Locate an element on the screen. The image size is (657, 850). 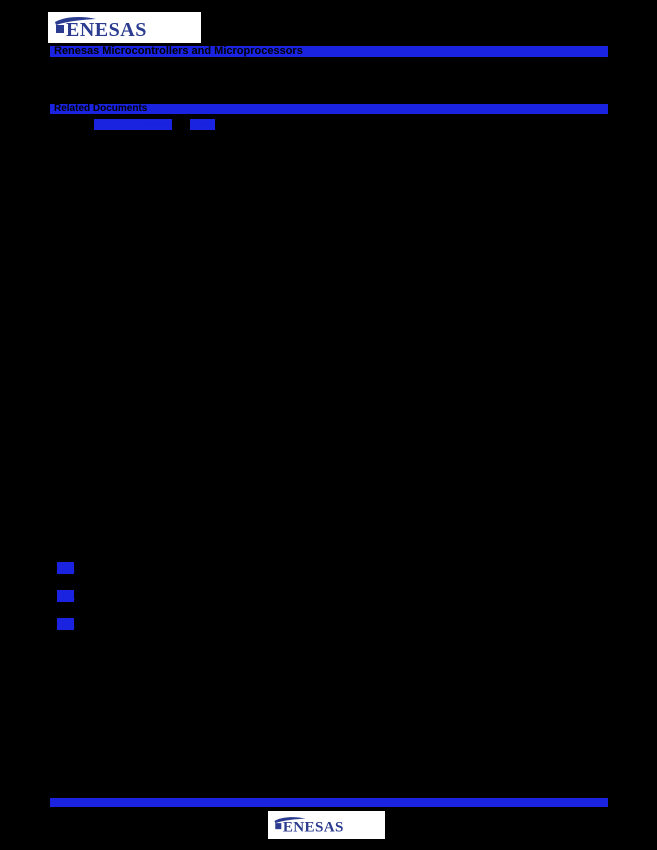
section-heading: Related Documents is located at coordinates (101, 108).